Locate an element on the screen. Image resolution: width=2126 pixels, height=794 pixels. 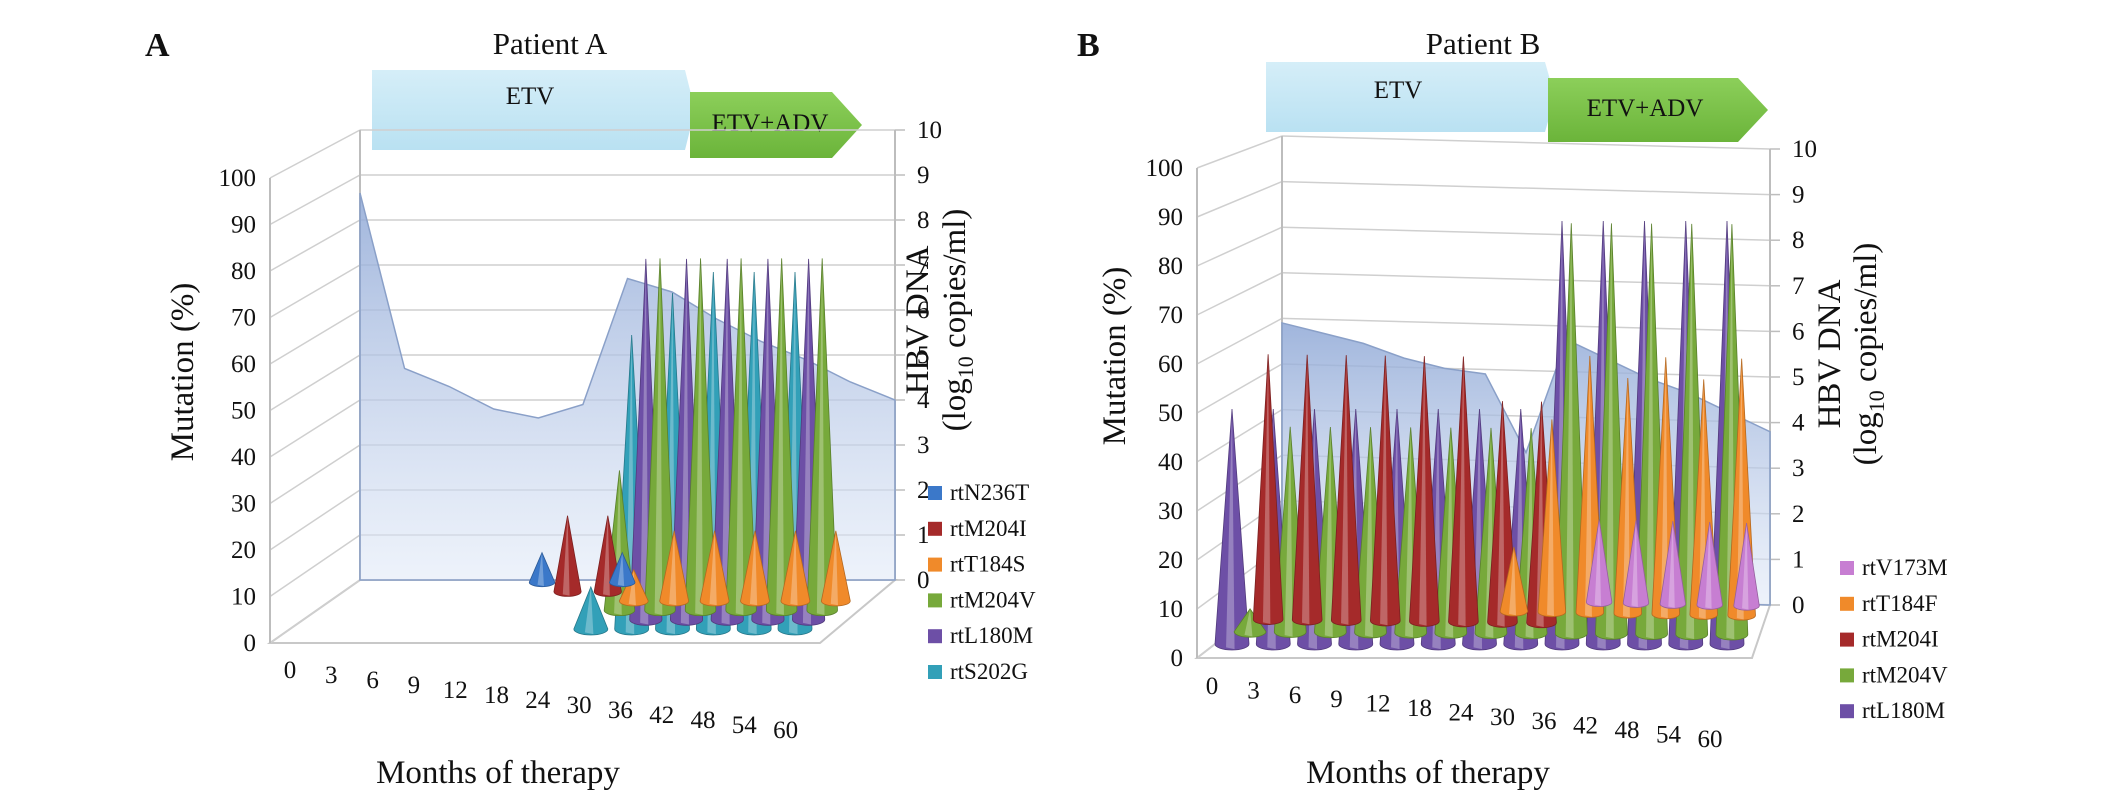
legend-label: rtT184F is located at coordinates (1899, 603).